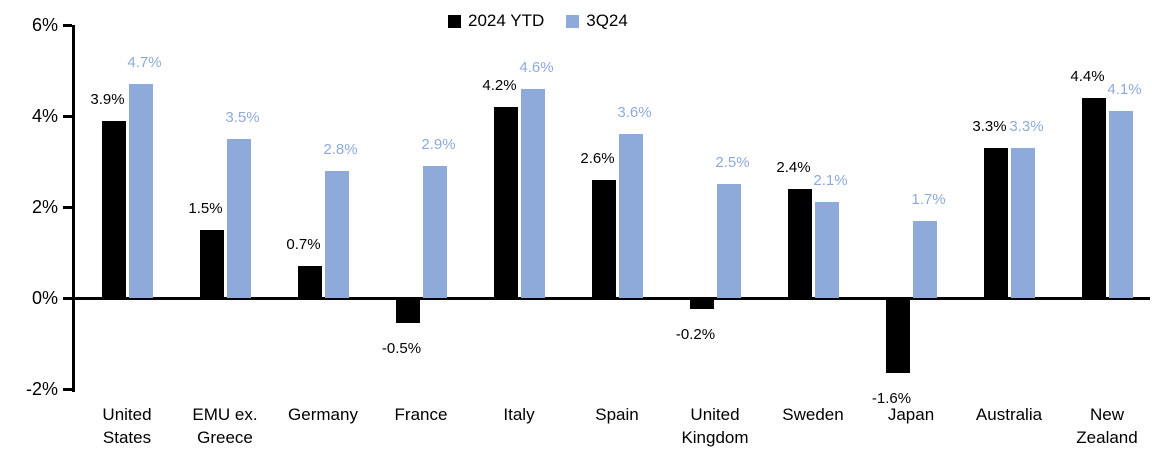 The width and height of the screenshot is (1152, 465). Describe the element at coordinates (597, 158) in the screenshot. I see `data-label-2024-ytd: 2.6%` at that location.